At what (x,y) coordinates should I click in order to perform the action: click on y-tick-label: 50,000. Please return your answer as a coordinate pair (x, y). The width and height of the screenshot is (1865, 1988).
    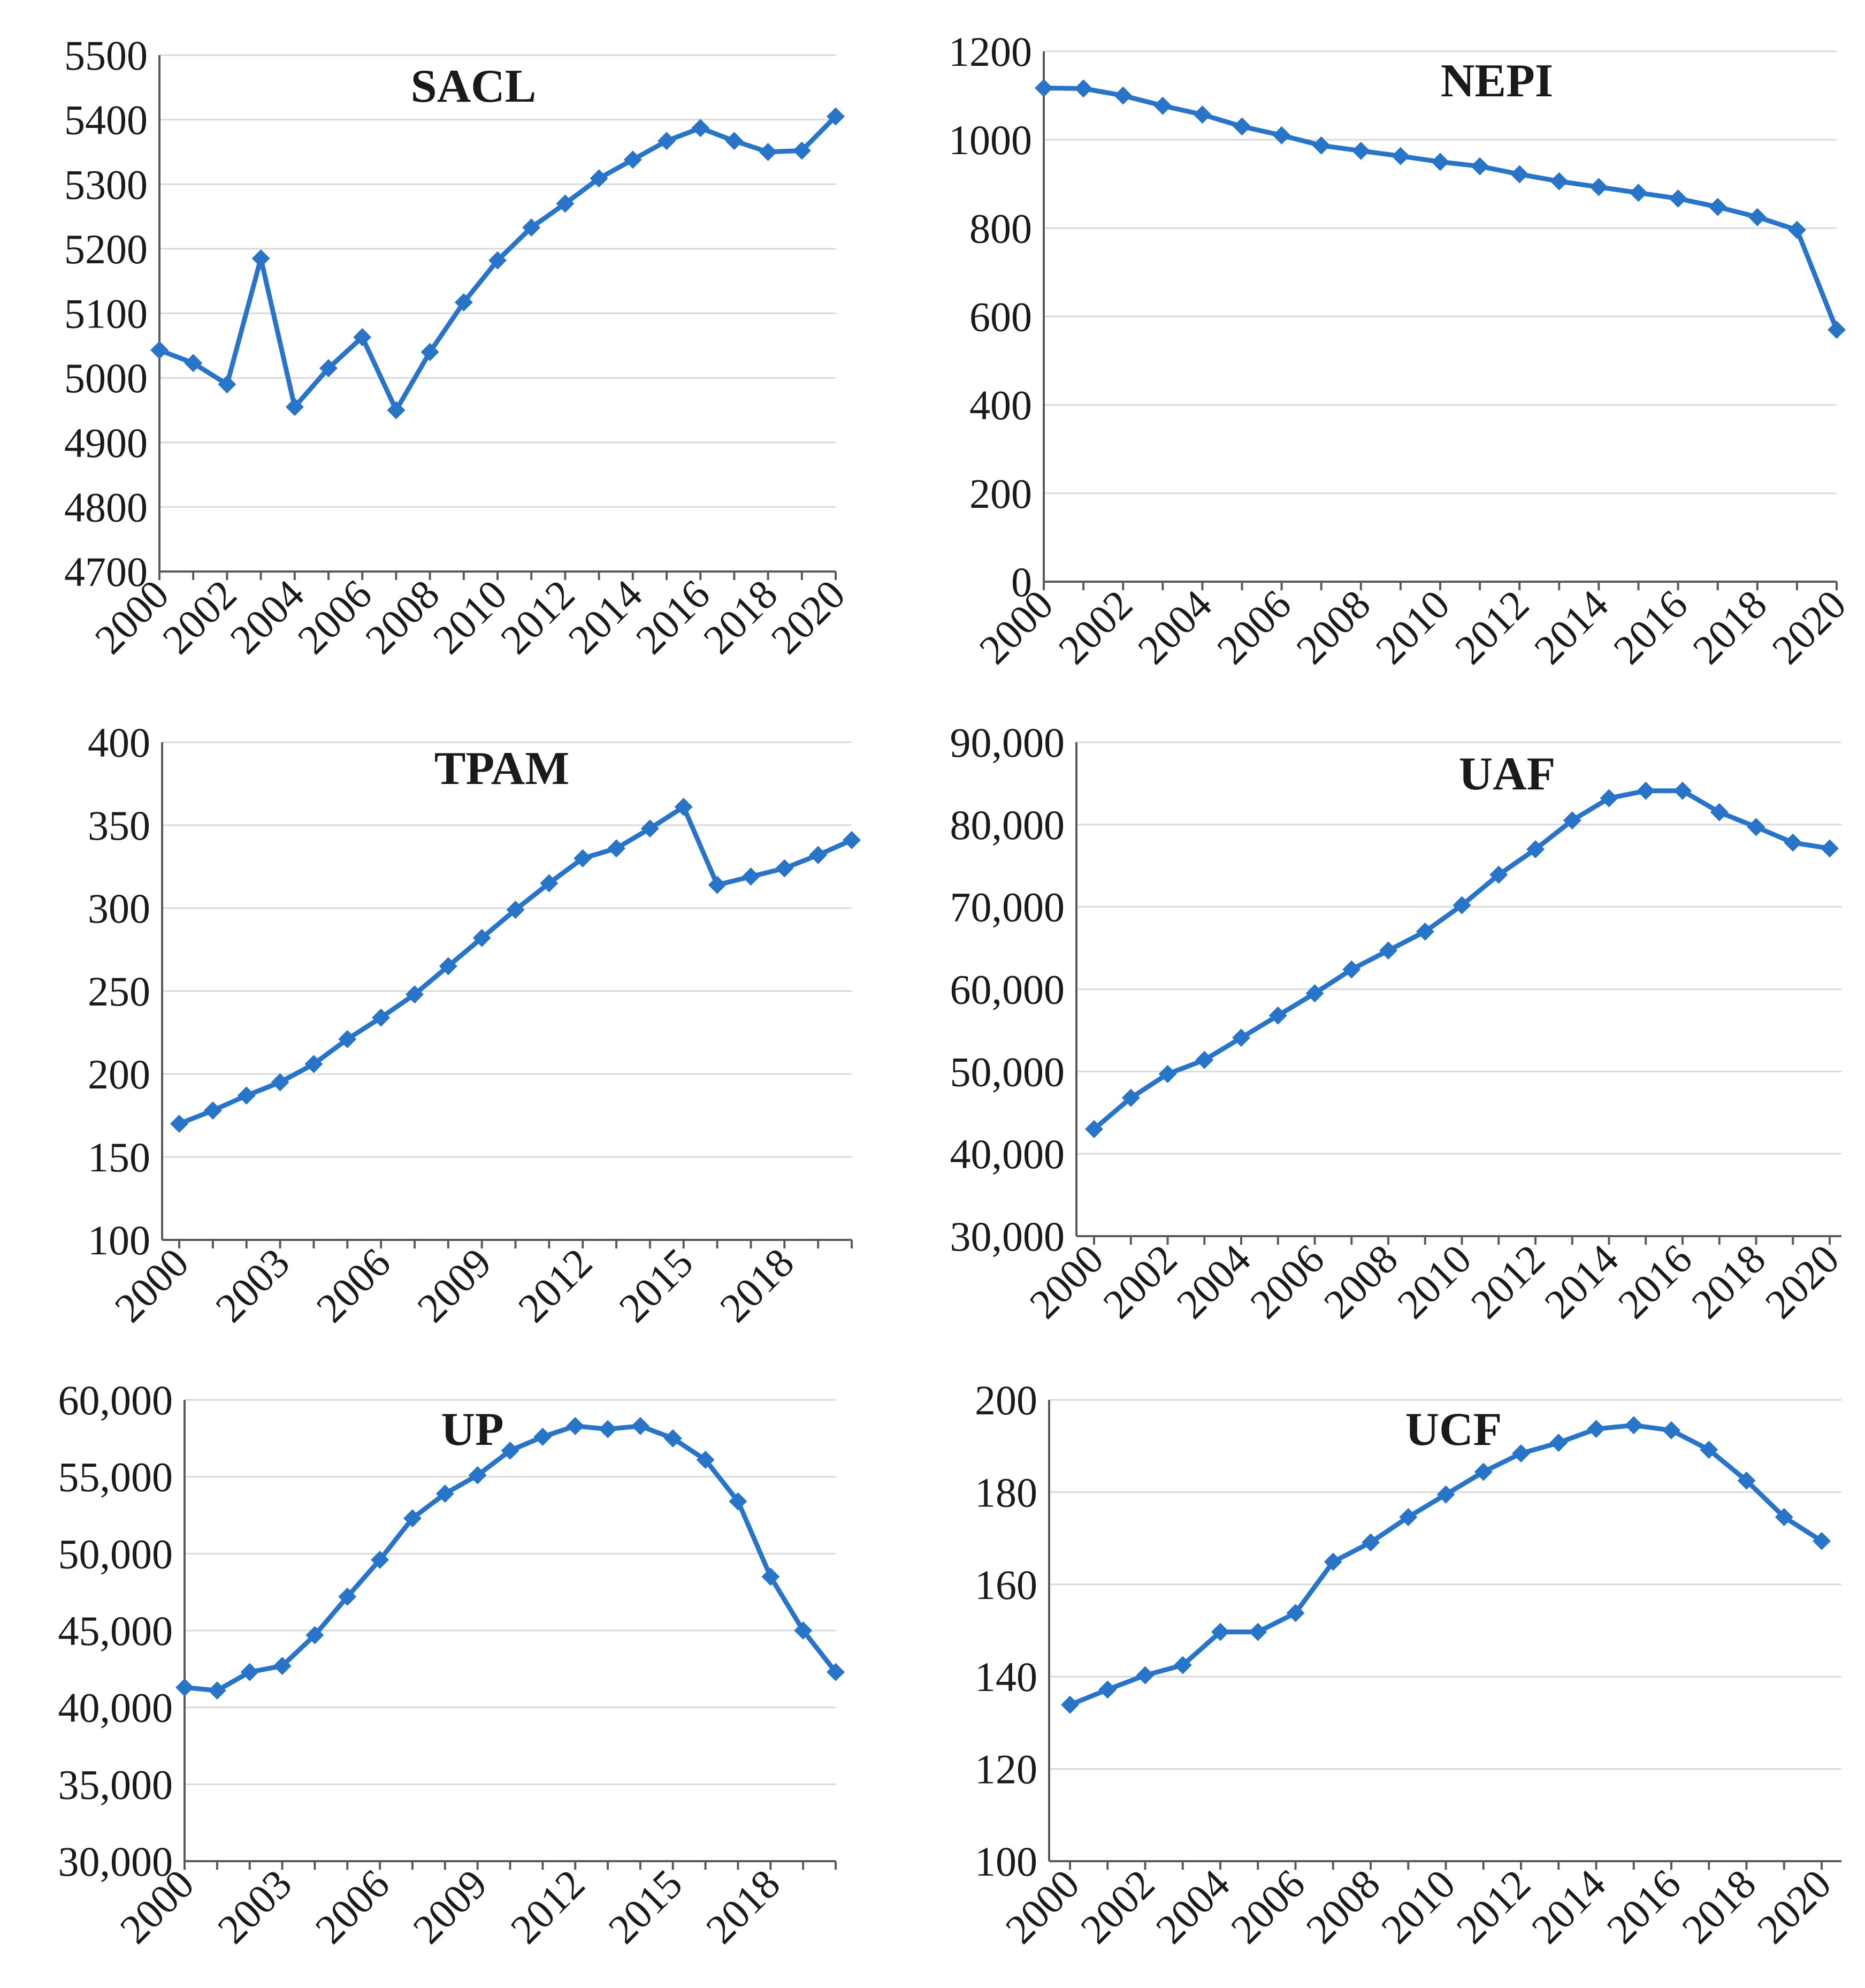
    Looking at the image, I should click on (1007, 1071).